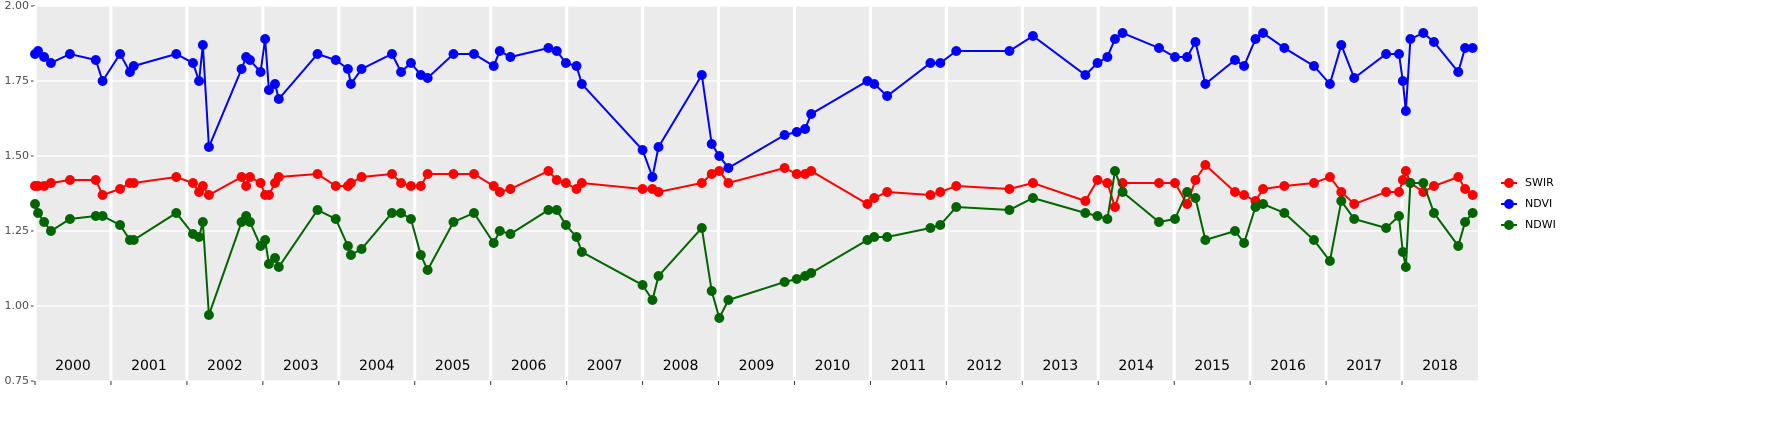  What do you see at coordinates (1060, 366) in the screenshot?
I see `year-label: 2013` at bounding box center [1060, 366].